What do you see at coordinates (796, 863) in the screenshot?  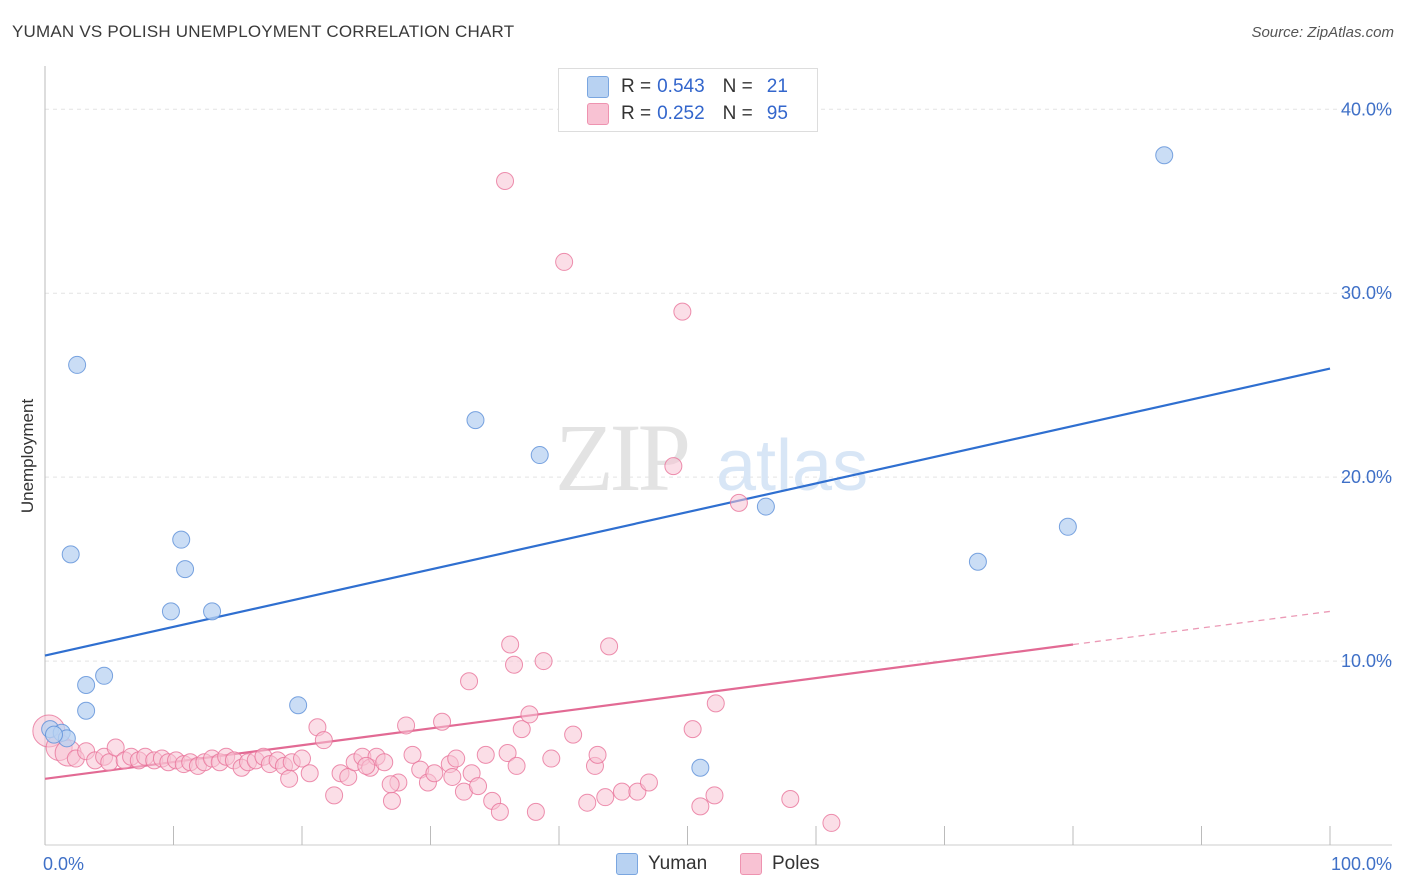 I see `bottom-legend-label-poles: Poles` at bounding box center [796, 863].